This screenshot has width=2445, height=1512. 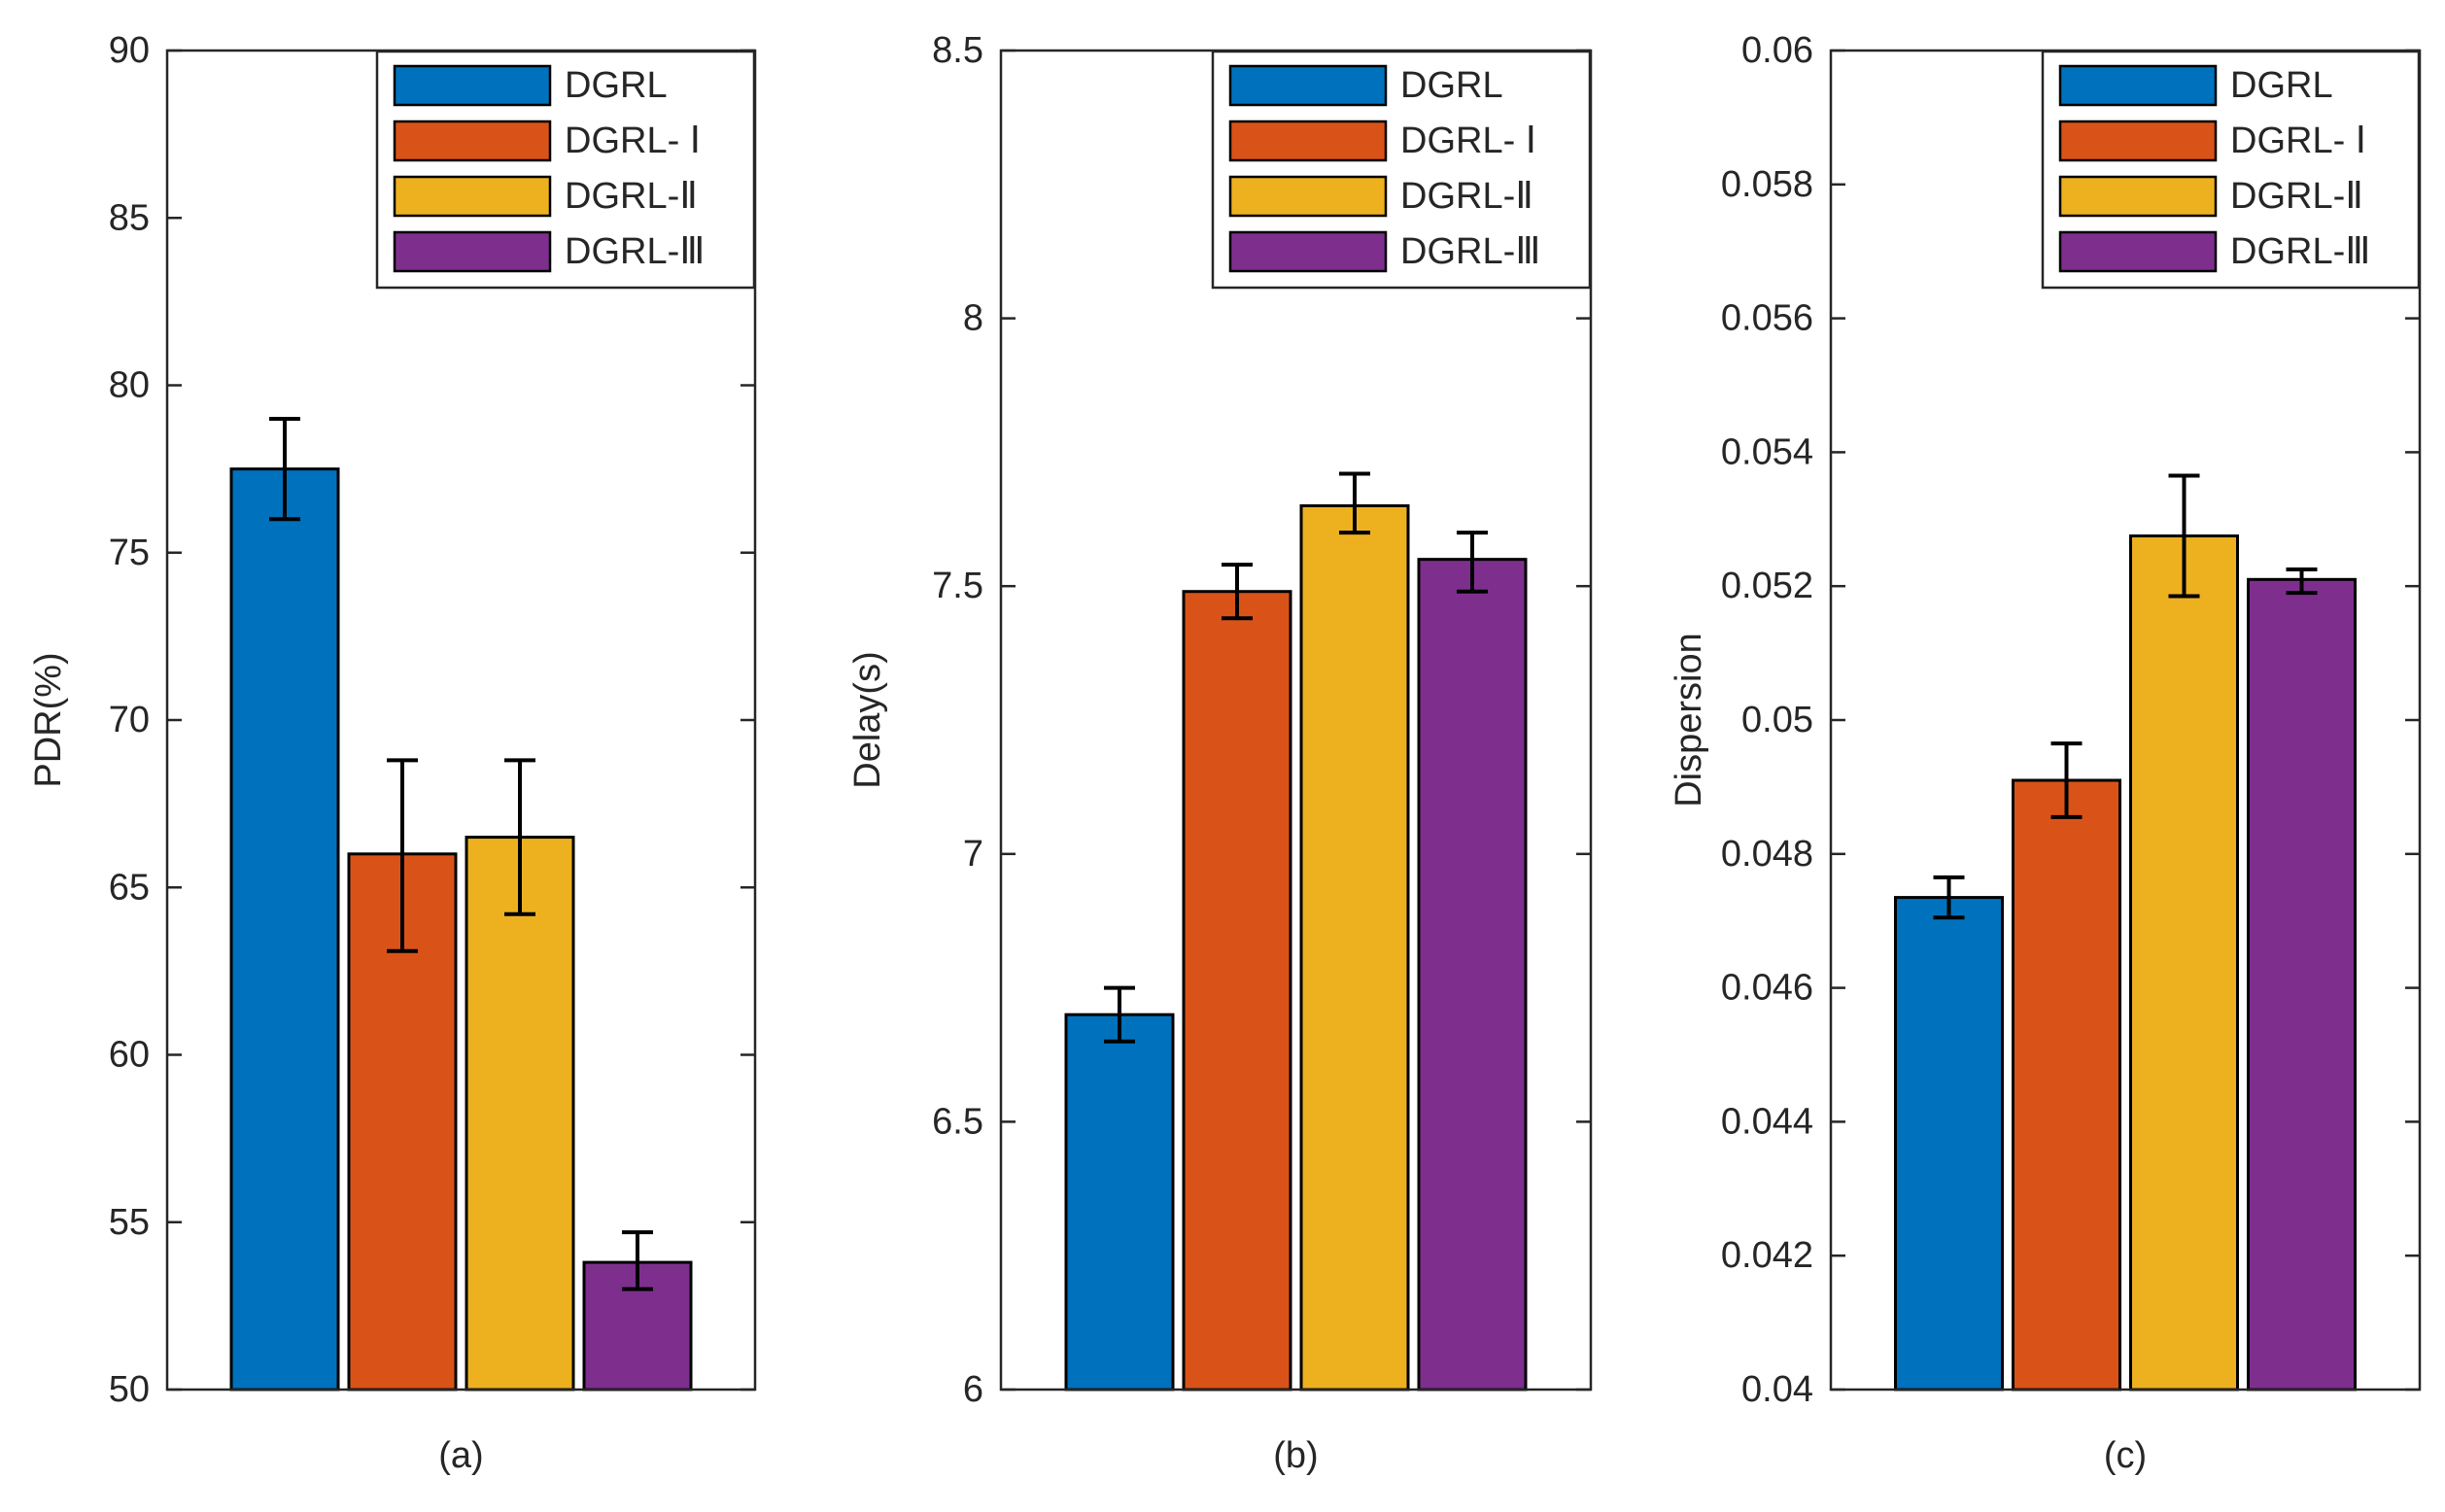 I want to click on y-tick-label: 0.058, so click(x=1767, y=184).